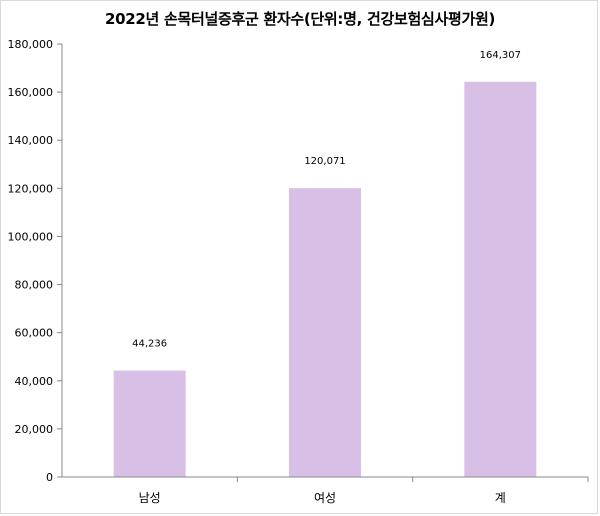  Describe the element at coordinates (34, 285) in the screenshot. I see `y-tick-label: 80,000` at that location.